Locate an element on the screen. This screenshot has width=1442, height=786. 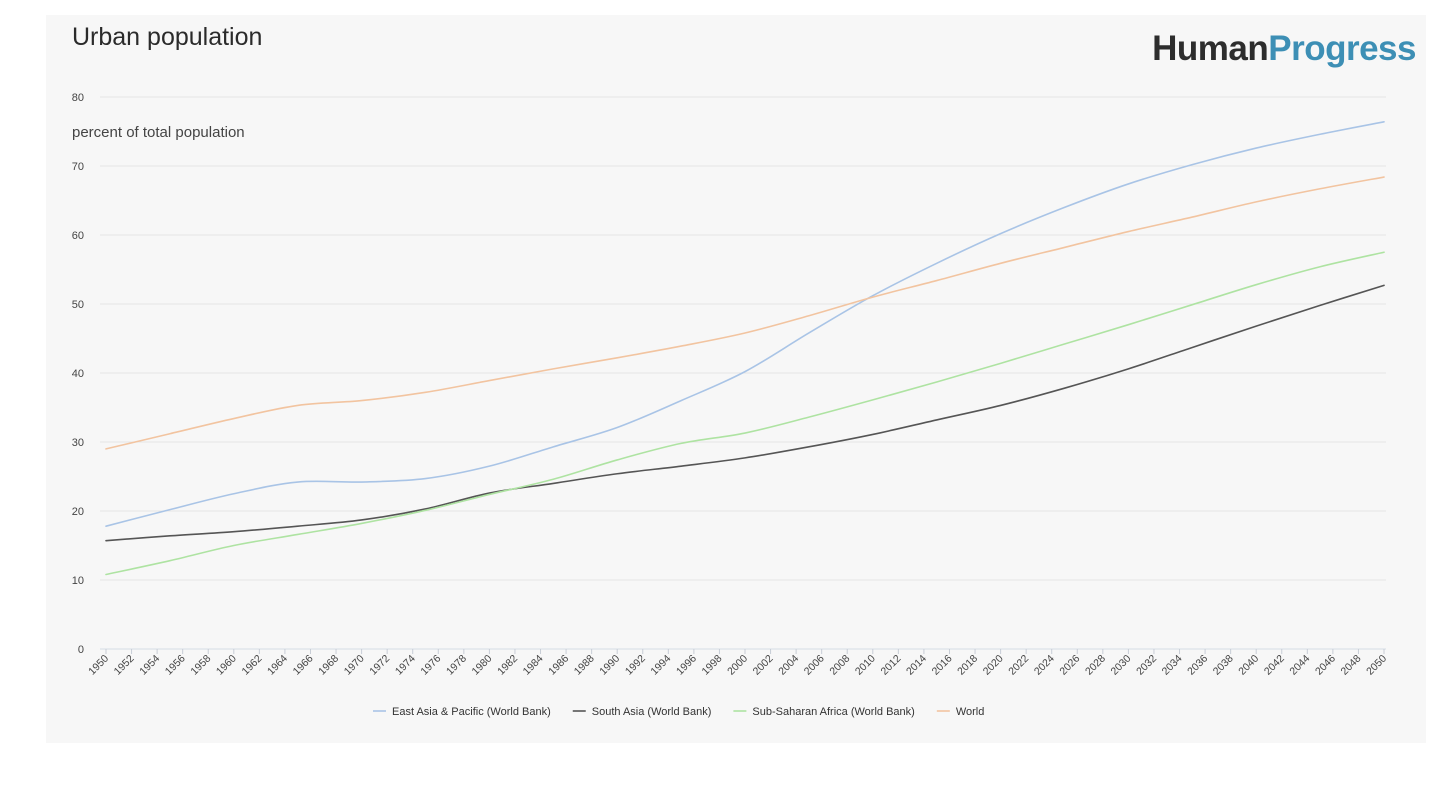
legend-label-3: World is located at coordinates (970, 712).